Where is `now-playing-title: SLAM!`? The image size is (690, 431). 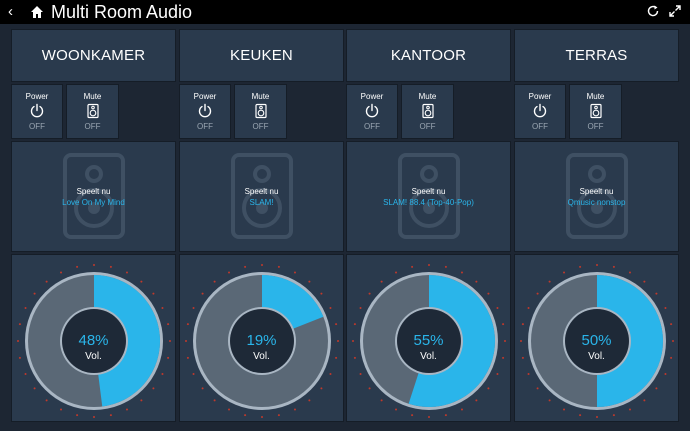
now-playing-title: SLAM! is located at coordinates (261, 202).